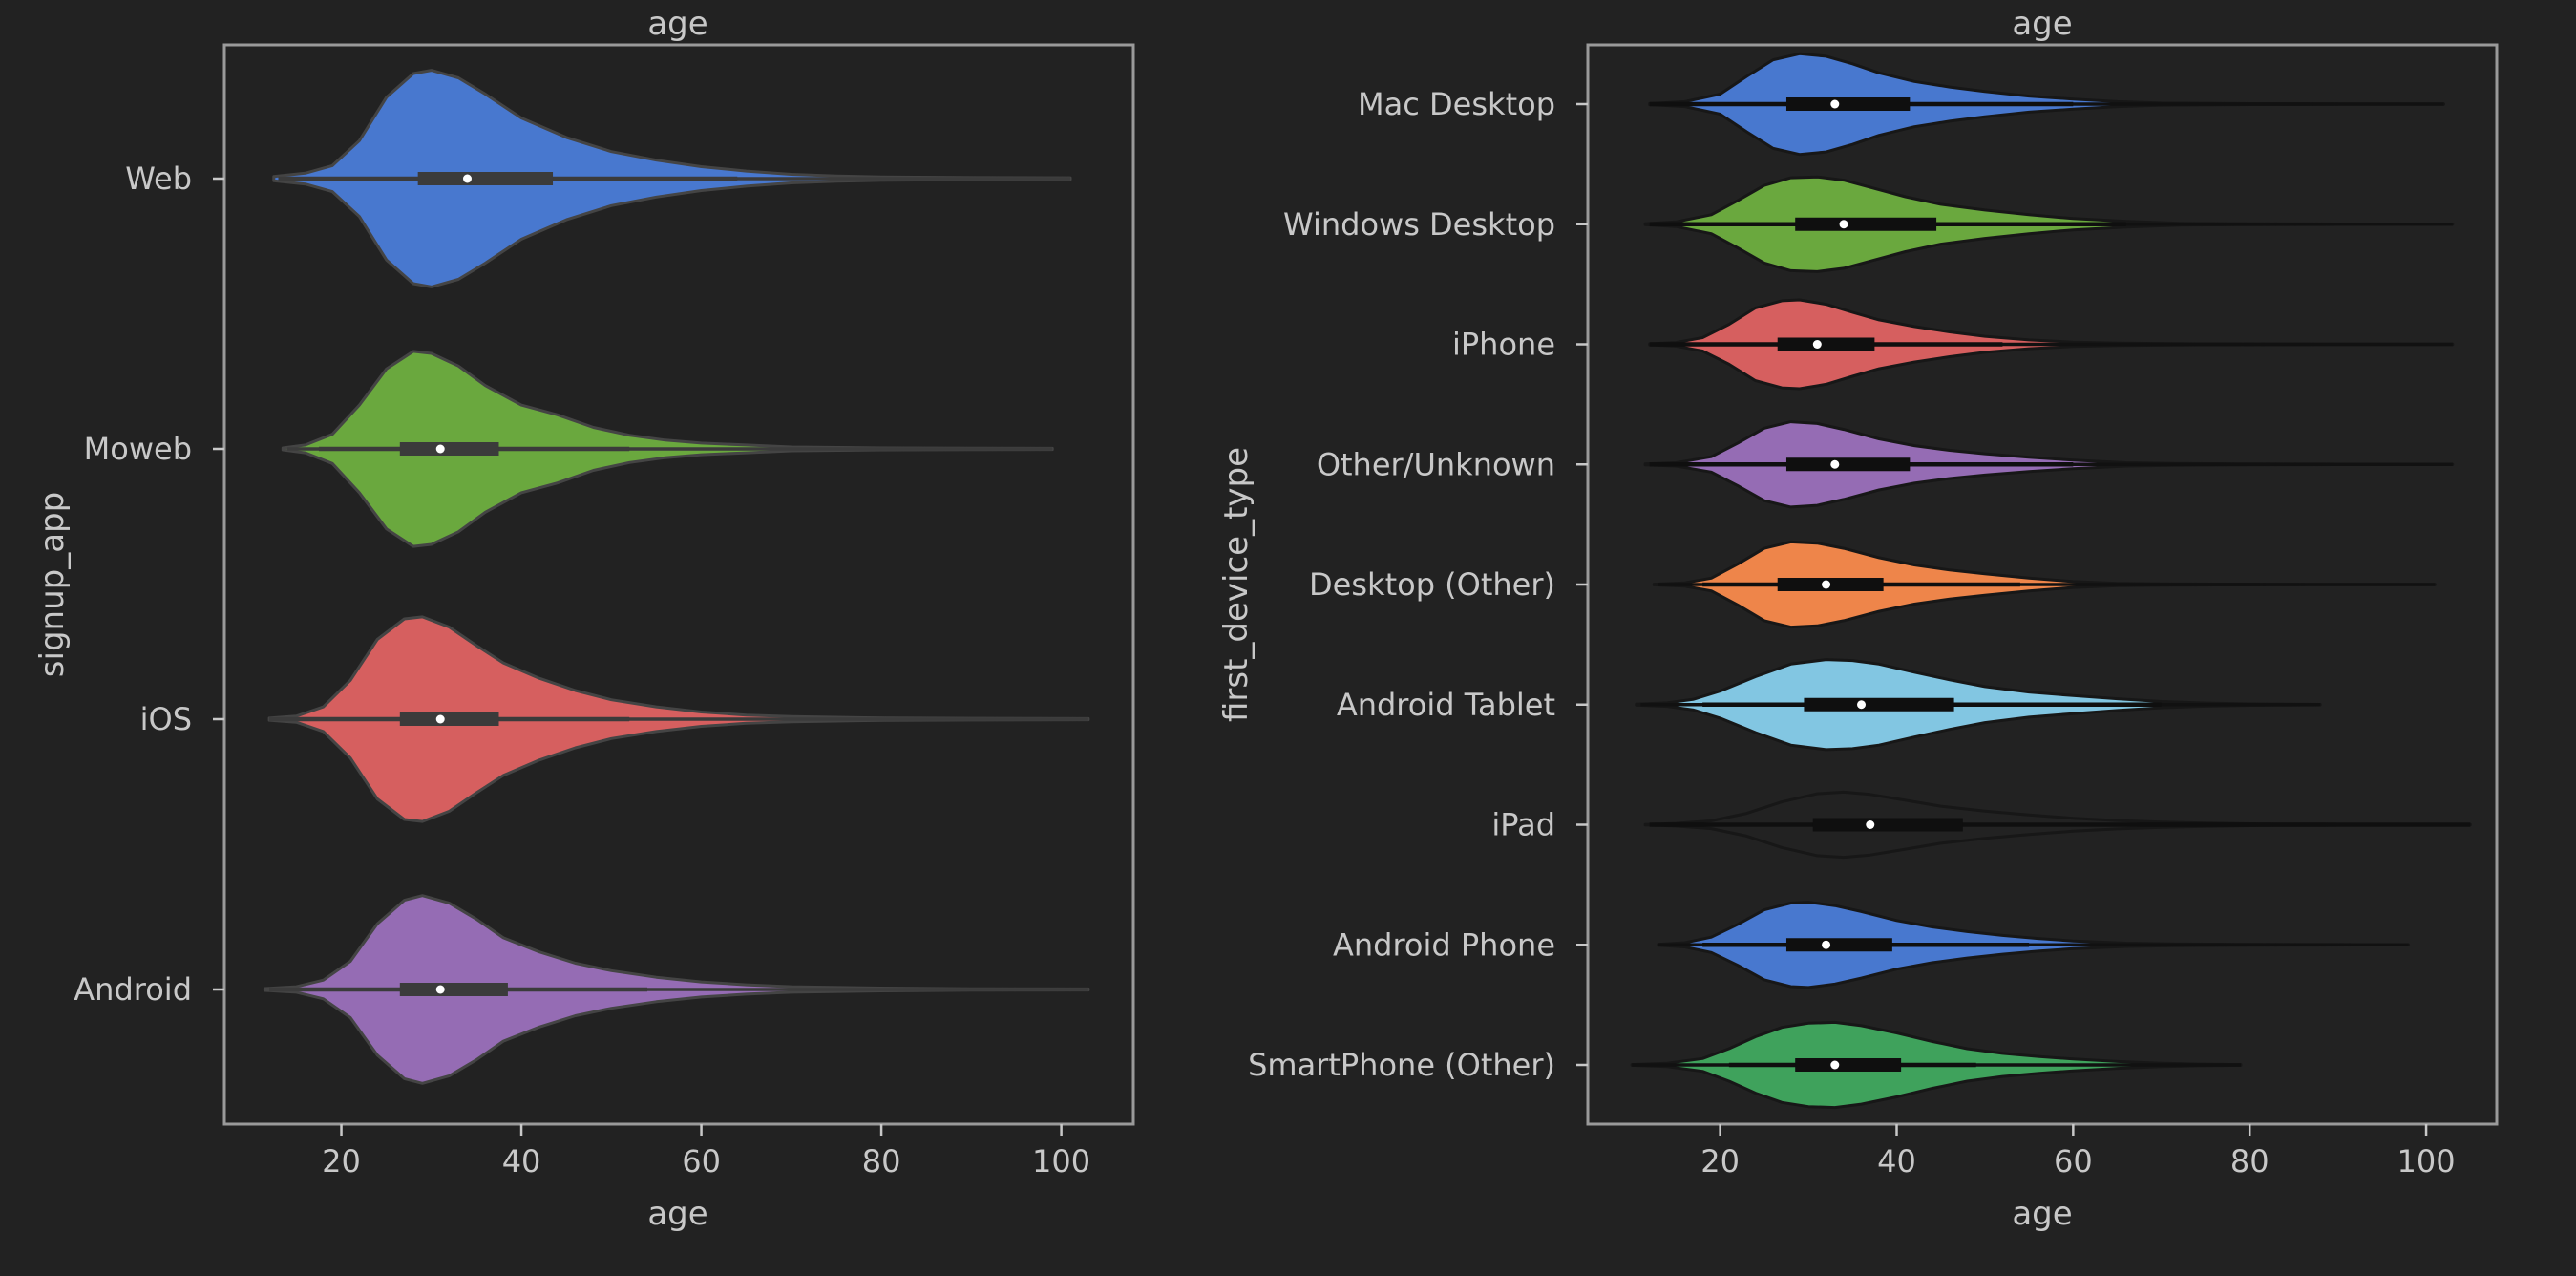 The height and width of the screenshot is (1276, 2576). Describe the element at coordinates (1848, 1065) in the screenshot. I see `iqr-box-smartphone-other` at that location.